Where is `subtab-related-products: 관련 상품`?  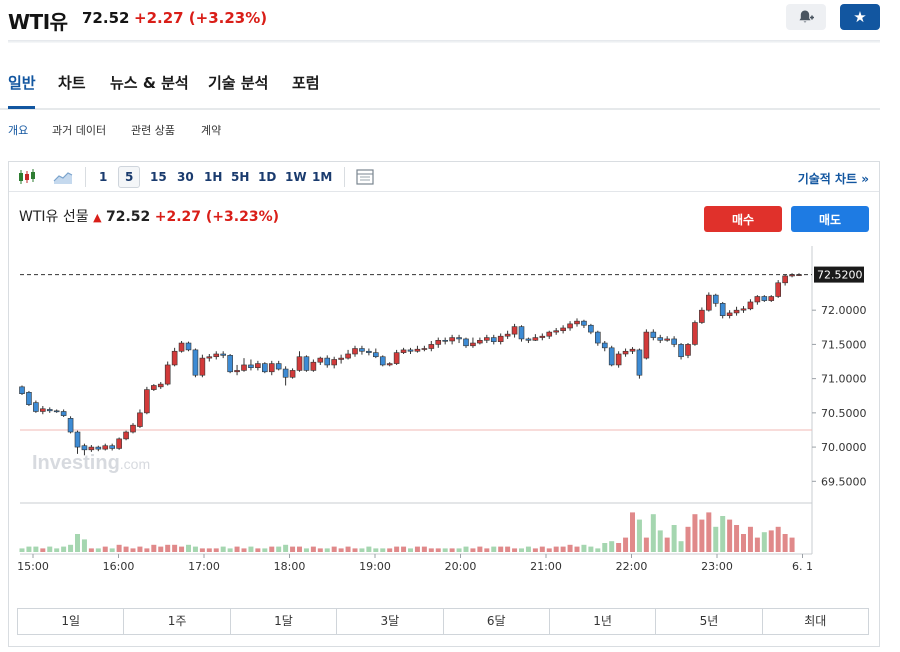 subtab-related-products: 관련 상품 is located at coordinates (153, 130).